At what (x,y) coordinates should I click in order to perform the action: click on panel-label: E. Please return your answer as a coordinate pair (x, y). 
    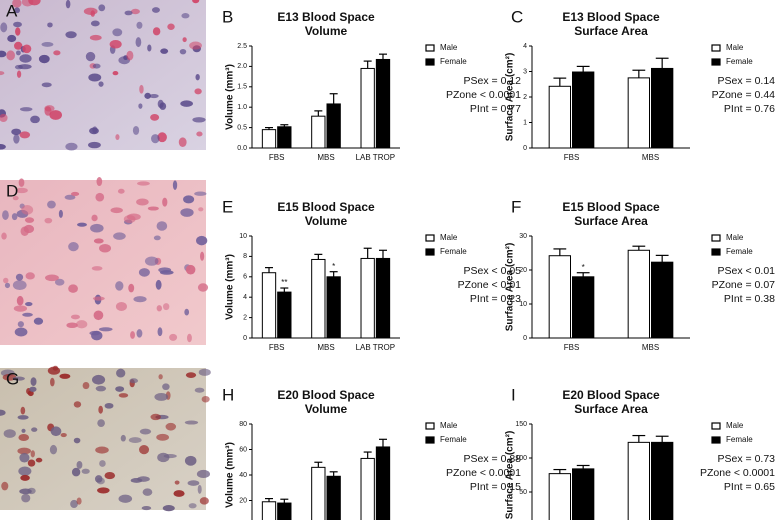
    Looking at the image, I should click on (227, 206).